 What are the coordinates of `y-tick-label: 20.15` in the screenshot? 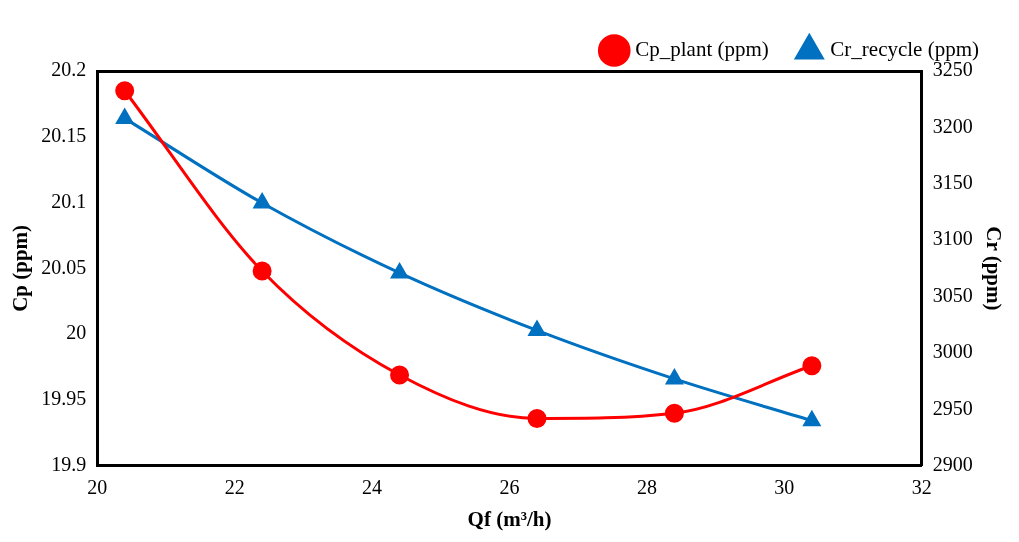 It's located at (64, 135).